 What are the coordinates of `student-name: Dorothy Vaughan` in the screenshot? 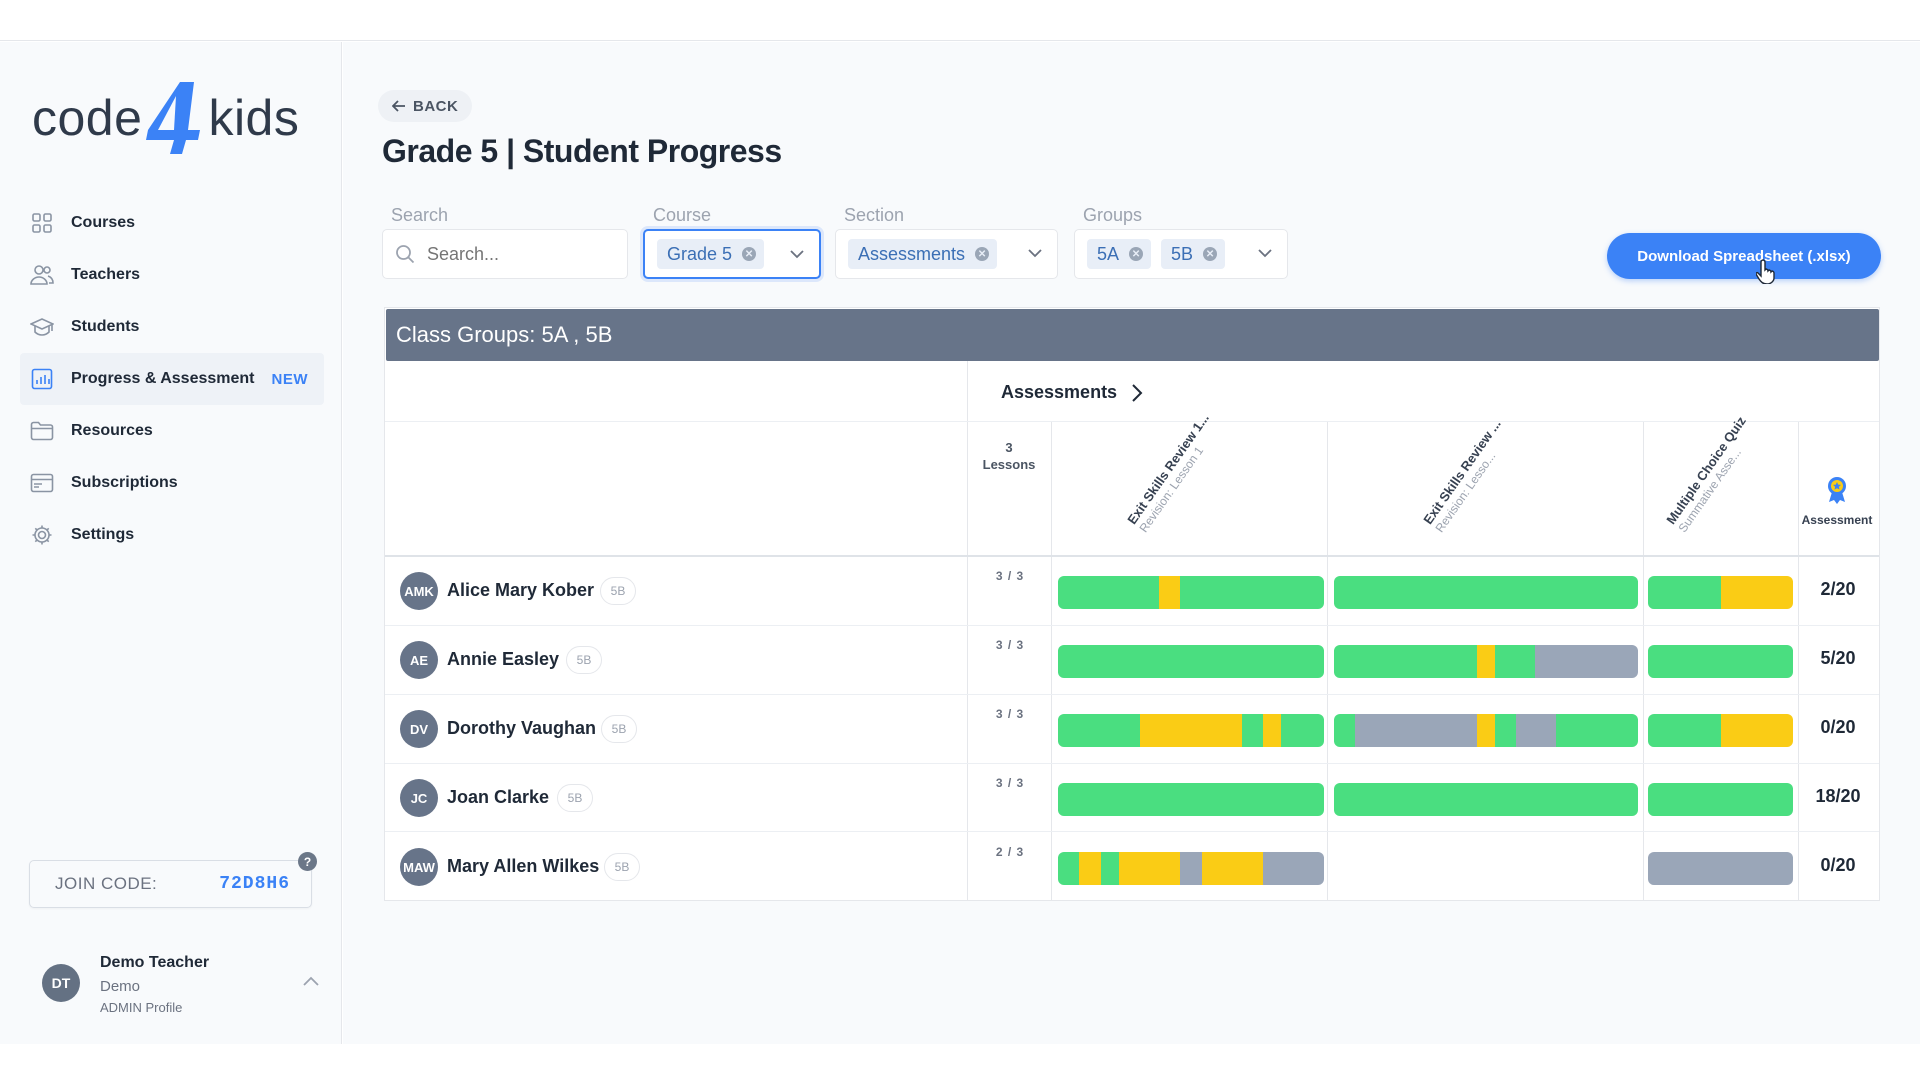 It's located at (522, 728).